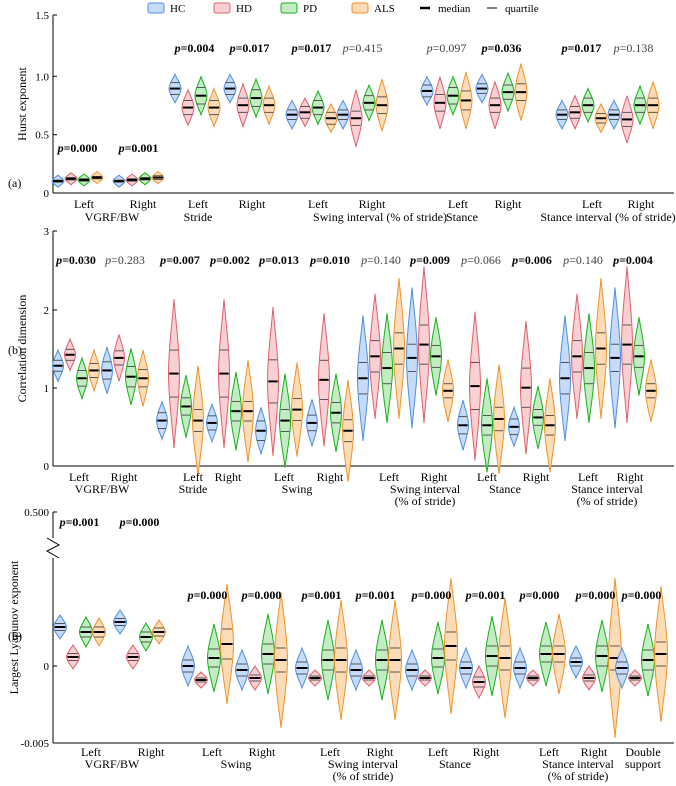 This screenshot has height=786, width=676. Describe the element at coordinates (85, 522) in the screenshot. I see `p-number: 0.001` at that location.